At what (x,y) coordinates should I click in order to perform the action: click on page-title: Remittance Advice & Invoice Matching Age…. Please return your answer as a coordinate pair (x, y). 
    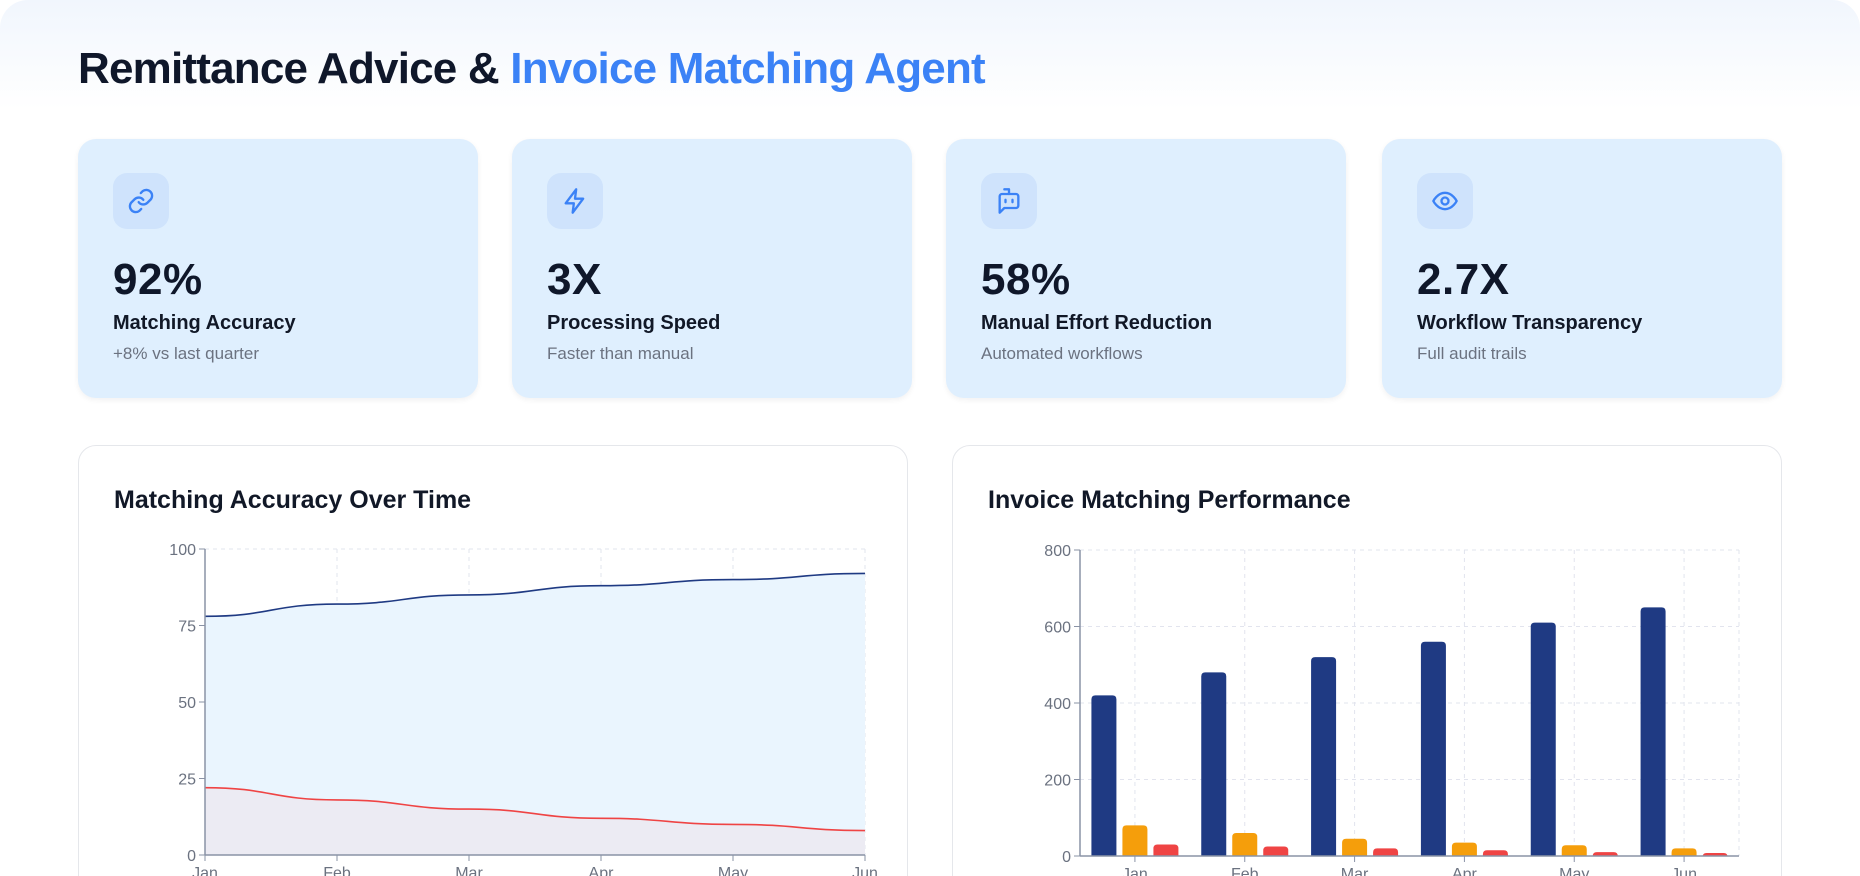
    Looking at the image, I should click on (532, 69).